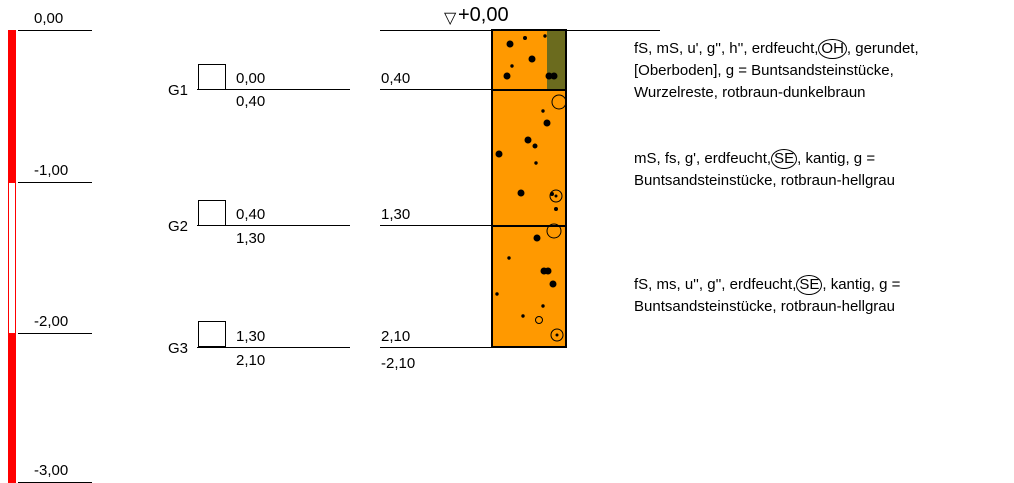 This screenshot has width=1014, height=483. What do you see at coordinates (832, 49) in the screenshot?
I see `soil-group-badge: OH` at bounding box center [832, 49].